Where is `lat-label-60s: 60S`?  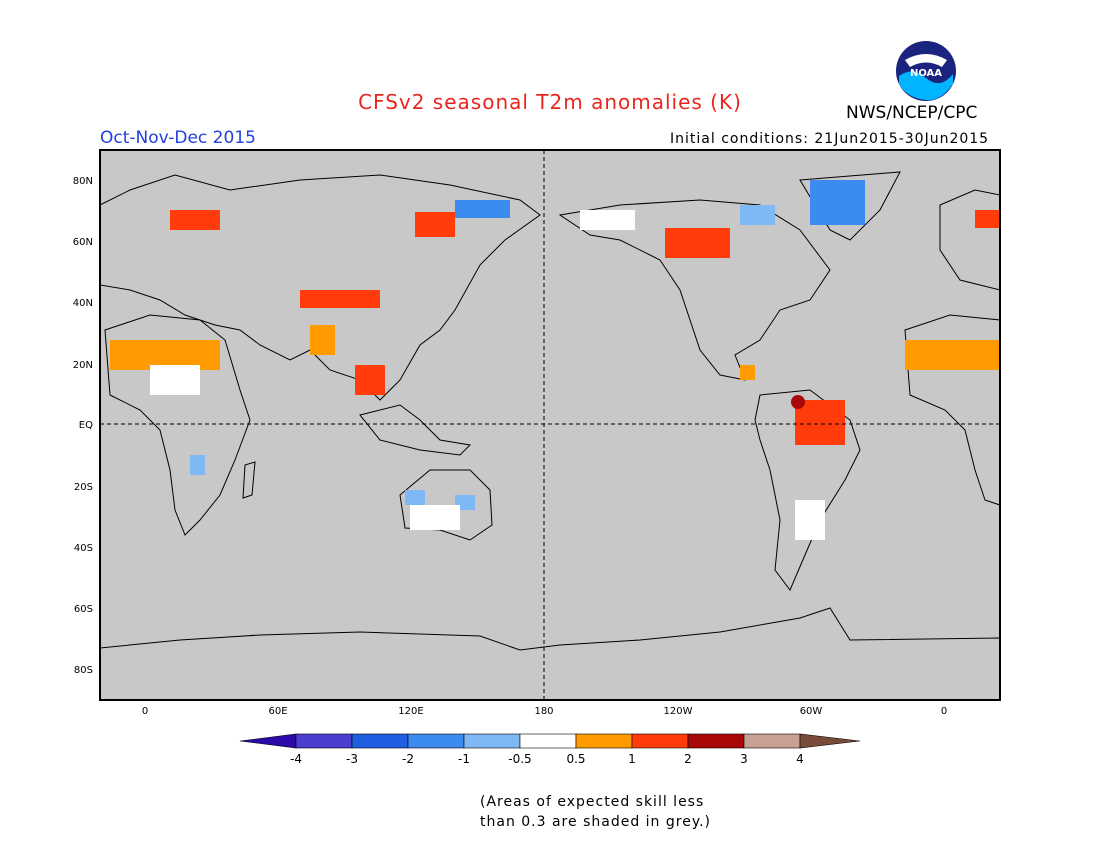
lat-label-60s: 60S is located at coordinates (83, 609).